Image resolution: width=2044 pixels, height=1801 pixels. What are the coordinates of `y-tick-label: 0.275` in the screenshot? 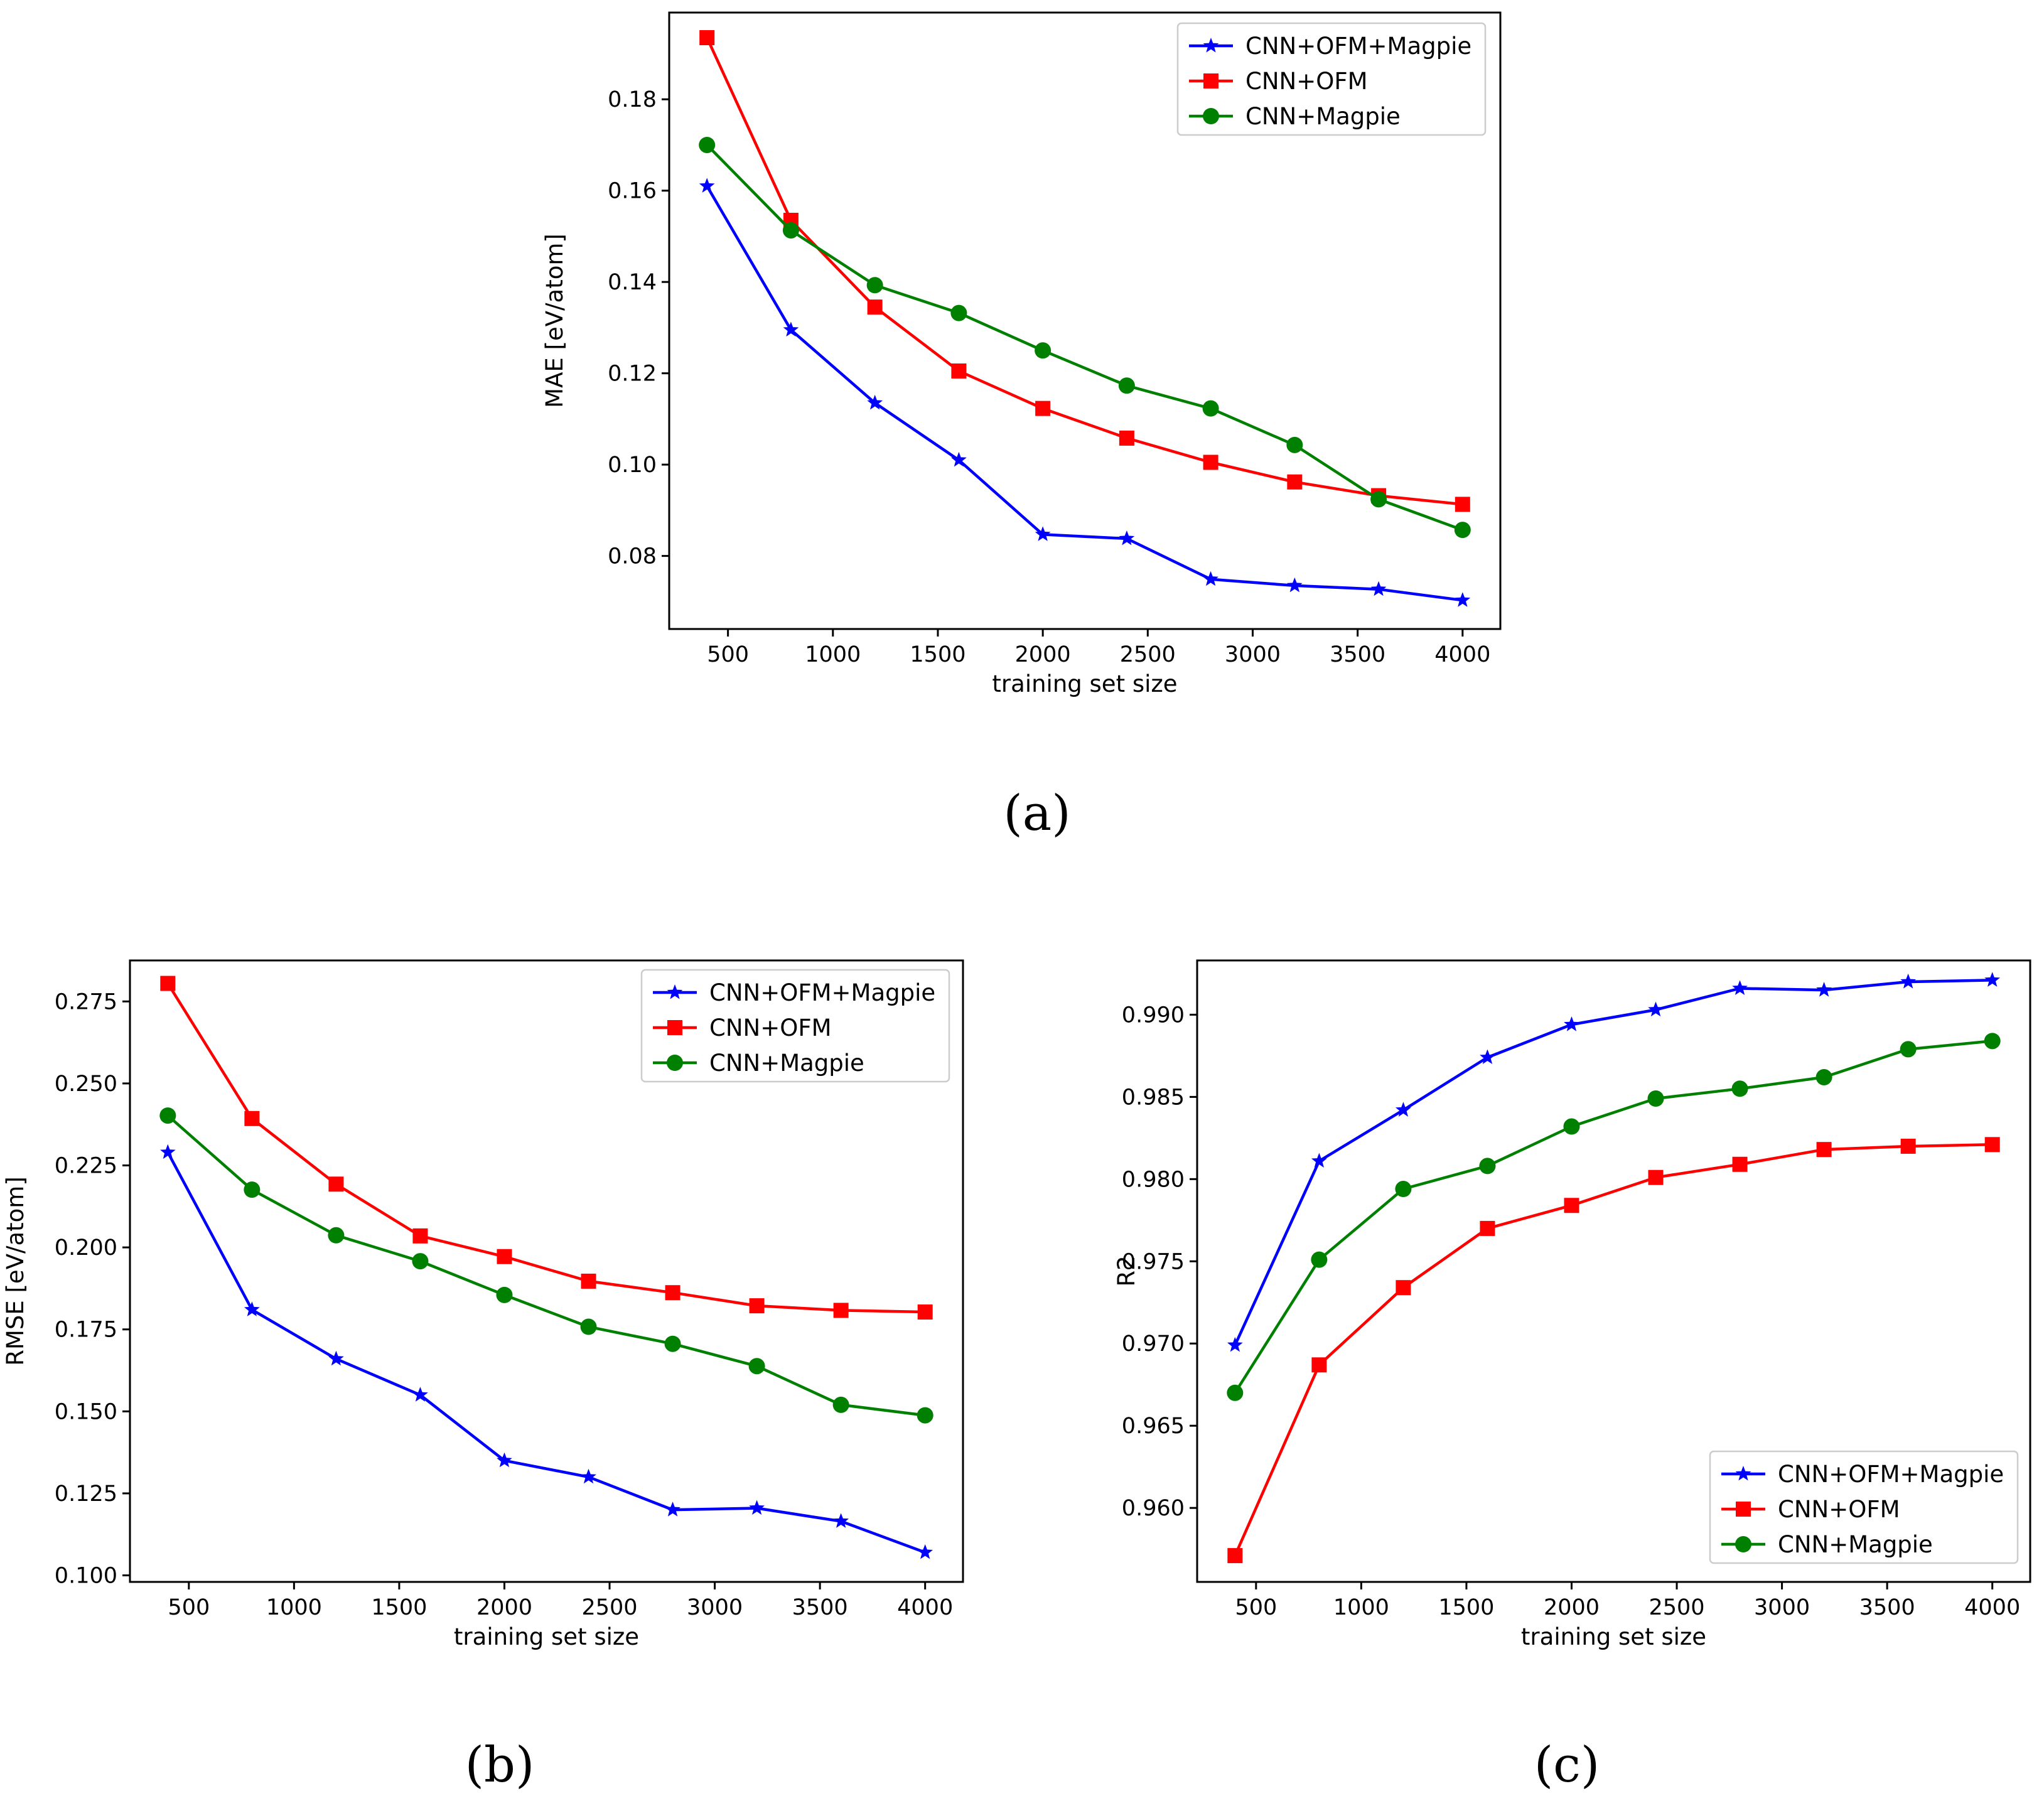 It's located at (86, 1001).